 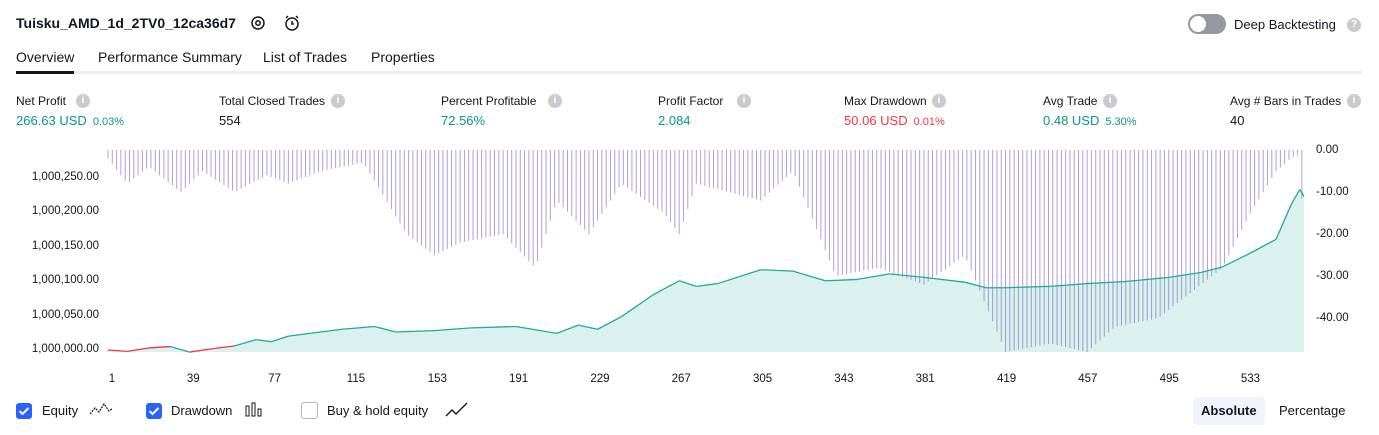 What do you see at coordinates (292, 25) in the screenshot?
I see `add-alert-icon` at bounding box center [292, 25].